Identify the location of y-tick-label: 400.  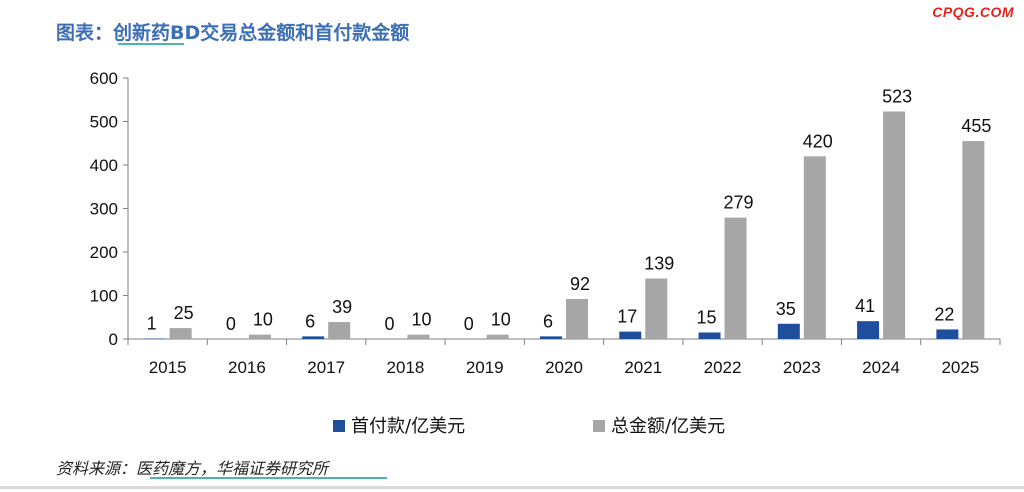
(104, 165).